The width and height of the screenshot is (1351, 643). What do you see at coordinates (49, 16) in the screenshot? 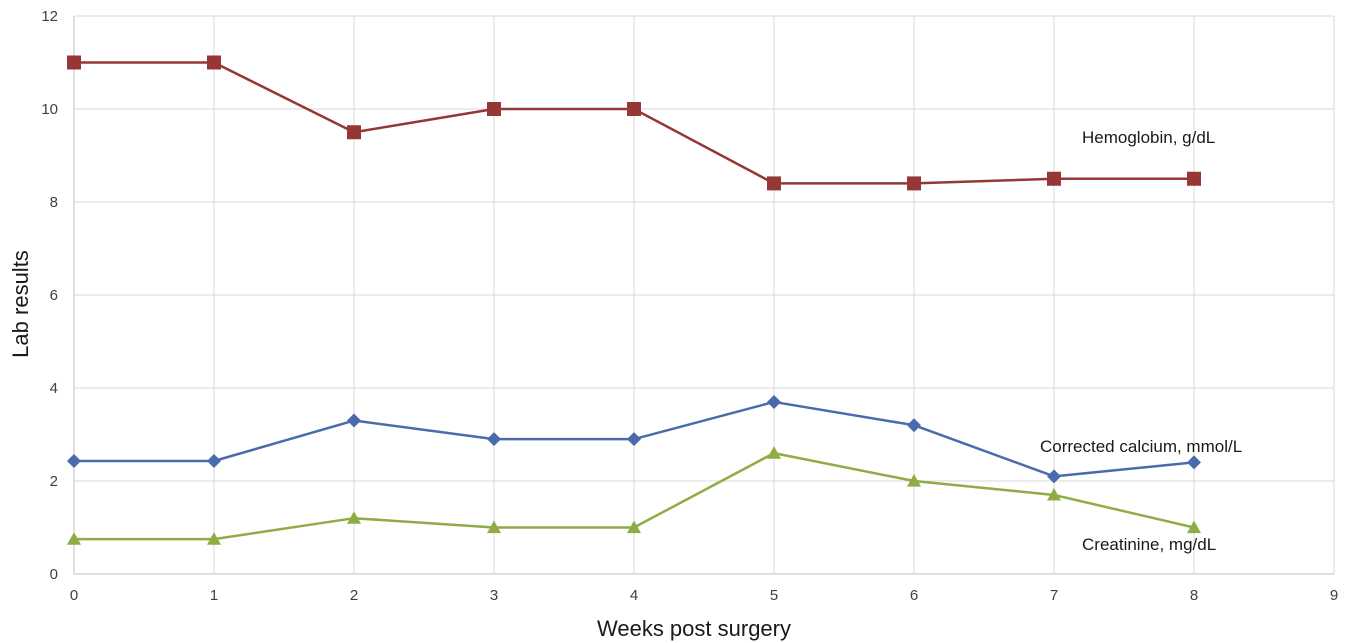
I see `y-tick-label: 12` at bounding box center [49, 16].